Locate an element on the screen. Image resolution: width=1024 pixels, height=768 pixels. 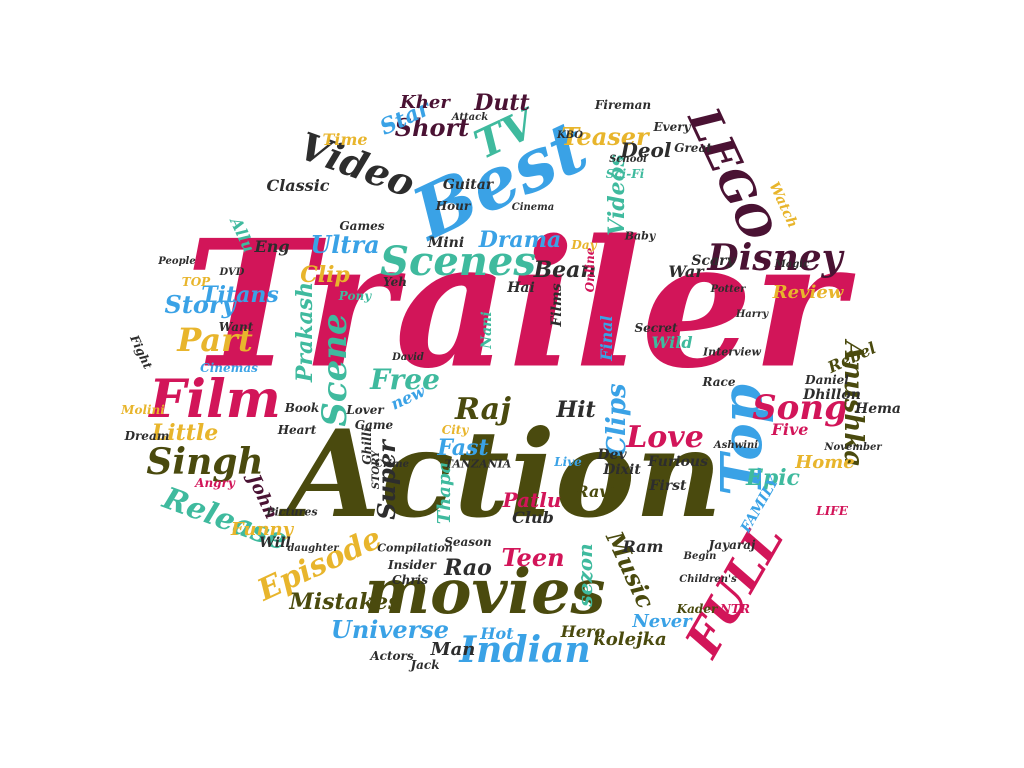
word-home: Home is located at coordinates (825, 462).